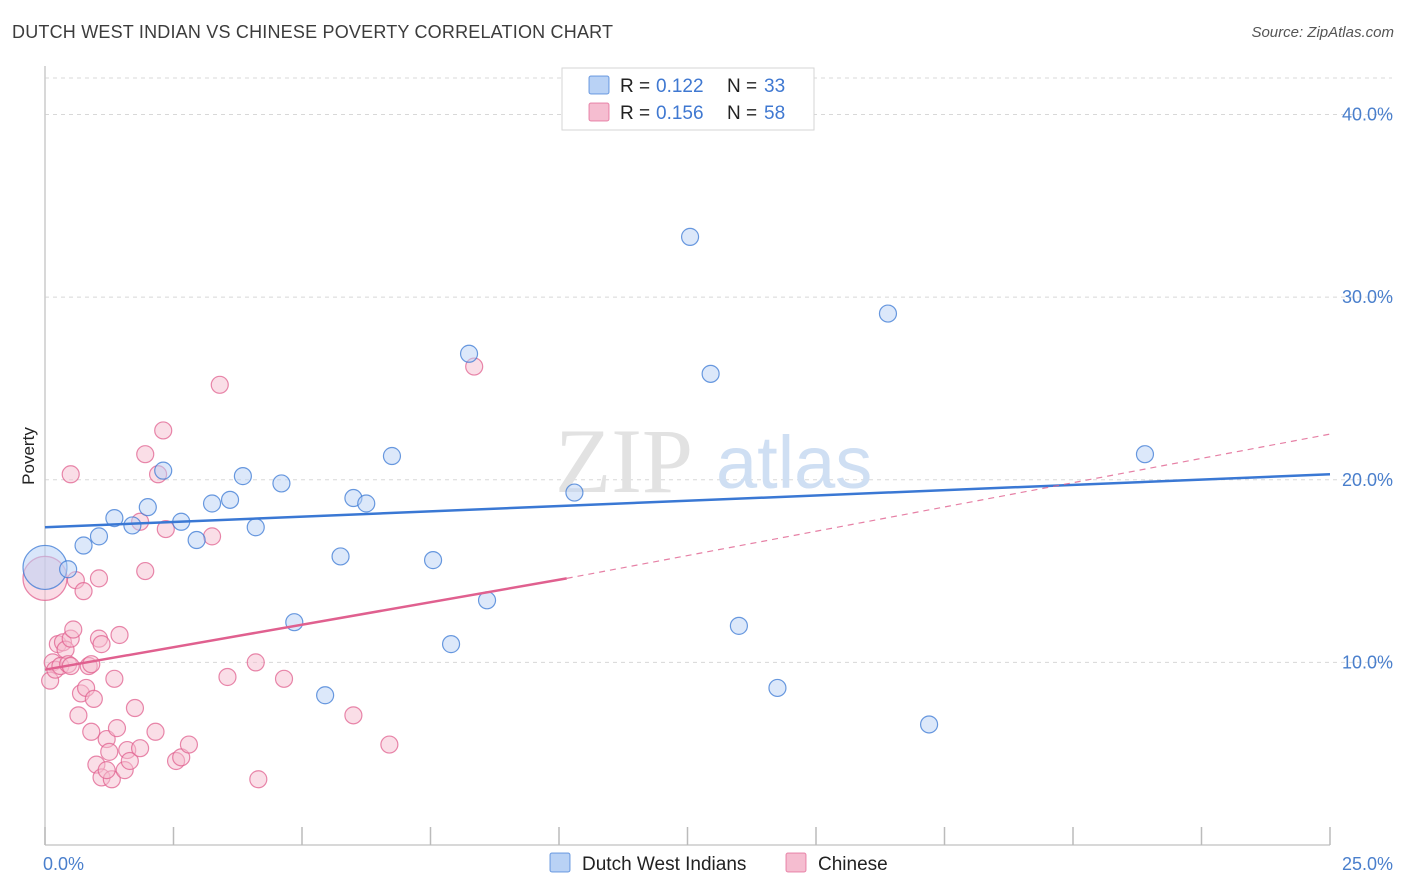 This screenshot has width=1406, height=892. Describe the element at coordinates (774, 113) in the screenshot. I see `legend-n-value-chinese: 58` at that location.